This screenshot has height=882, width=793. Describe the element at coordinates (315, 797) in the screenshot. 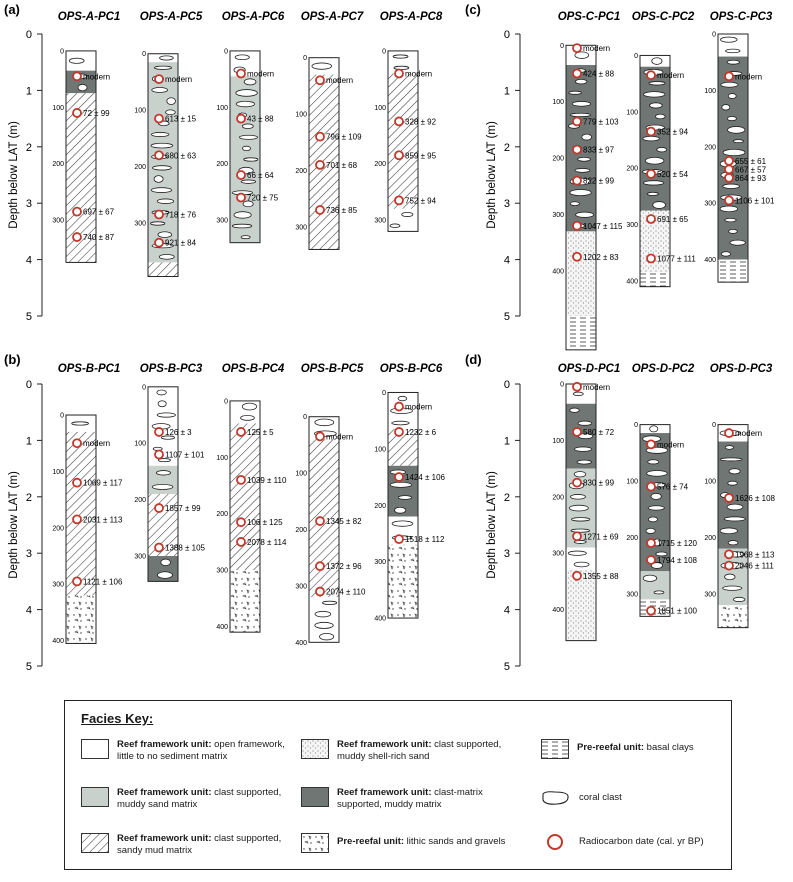

I see `clast-matrix-swatch` at that location.